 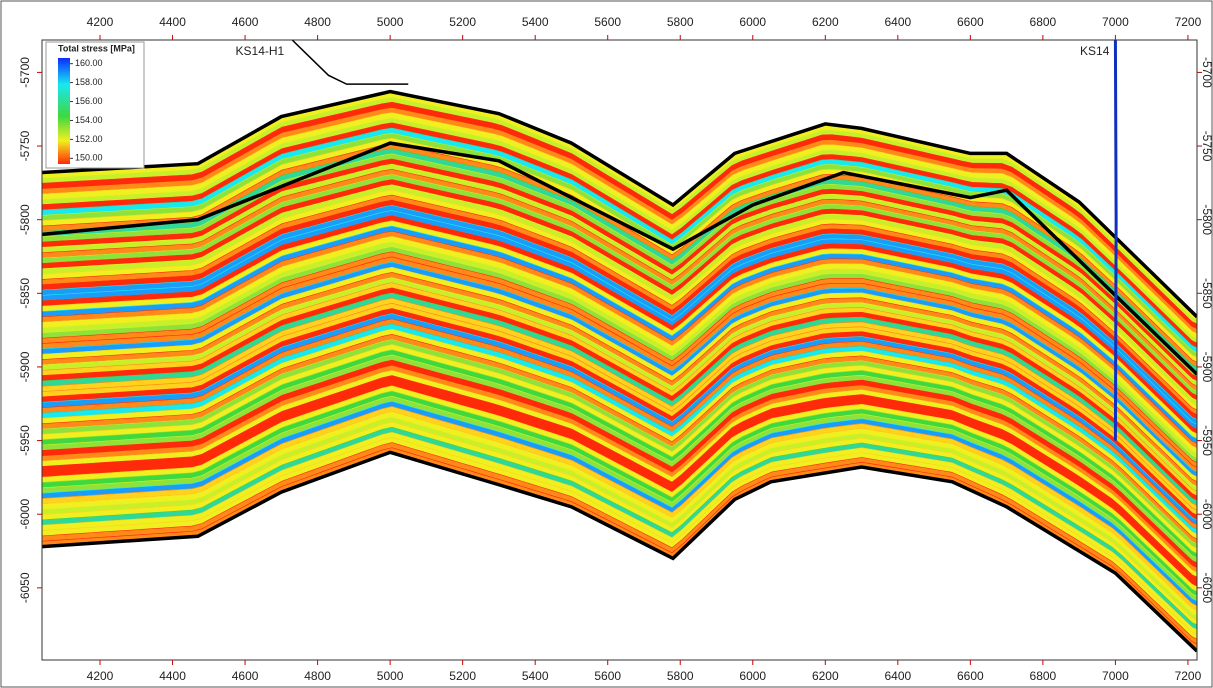 I want to click on well-label: KS14, so click(x=1095, y=51).